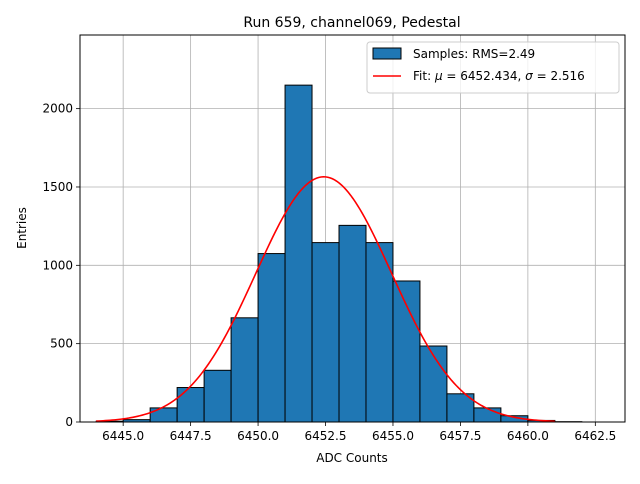 The width and height of the screenshot is (640, 484). What do you see at coordinates (191, 436) in the screenshot?
I see `x-tick-label-1: 6447.5` at bounding box center [191, 436].